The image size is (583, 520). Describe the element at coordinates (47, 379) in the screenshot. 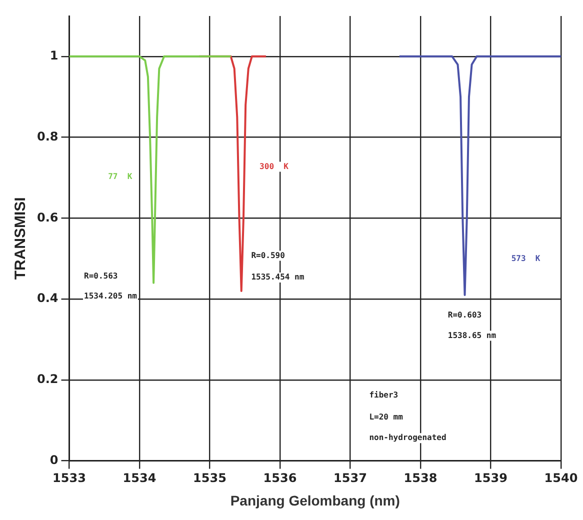

I see `y-tick-label: 0.2` at that location.